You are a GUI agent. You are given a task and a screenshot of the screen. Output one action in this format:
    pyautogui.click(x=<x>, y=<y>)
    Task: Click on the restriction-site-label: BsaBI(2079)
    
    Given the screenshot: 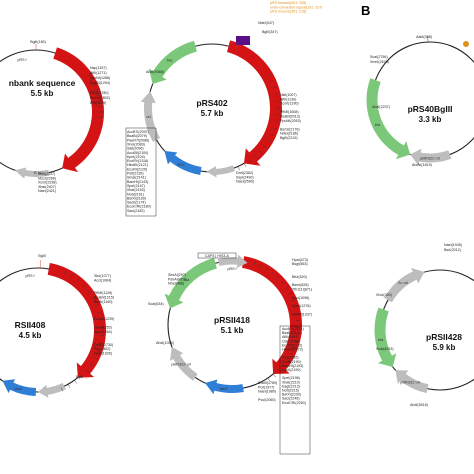 What is the action you would take?
    pyautogui.click(x=137, y=136)
    